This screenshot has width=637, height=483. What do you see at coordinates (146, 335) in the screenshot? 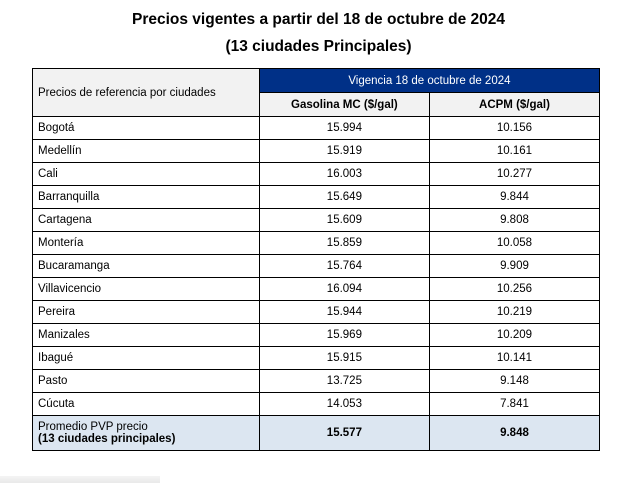
I see `city-cell: Manizales` at bounding box center [146, 335].